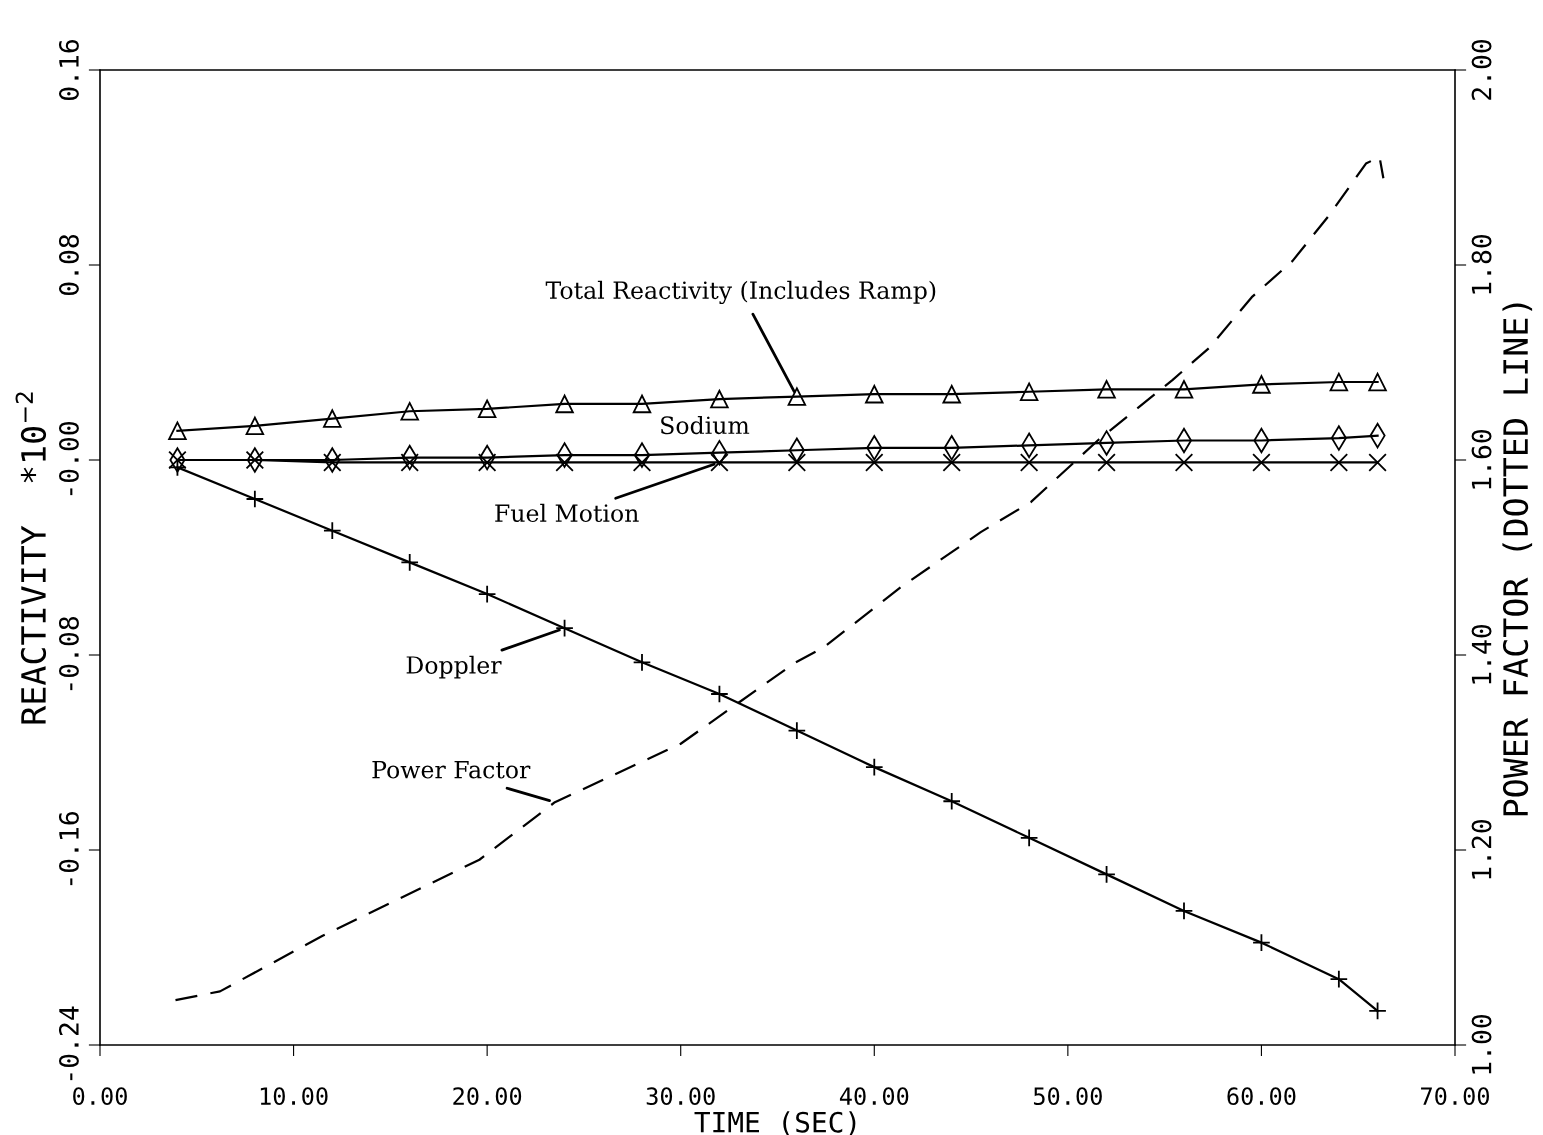  Describe the element at coordinates (874, 1096) in the screenshot. I see `x-tick-label: 40.00` at that location.